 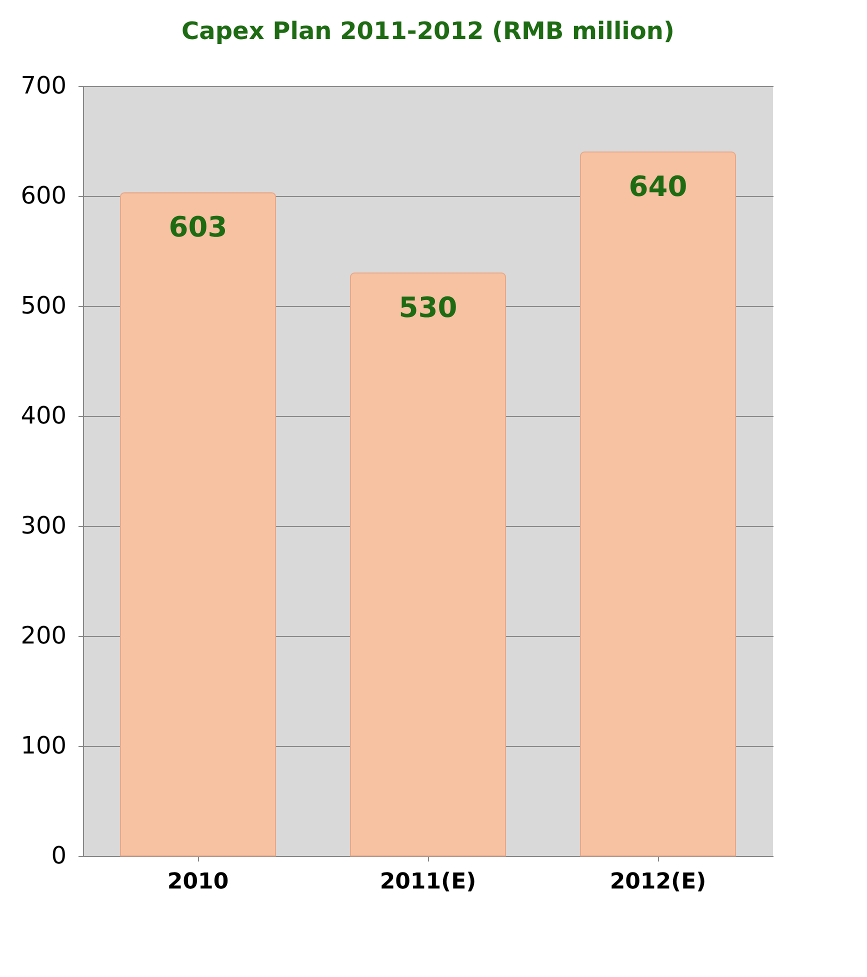 I want to click on y-tick-label: 300, so click(x=43, y=526).